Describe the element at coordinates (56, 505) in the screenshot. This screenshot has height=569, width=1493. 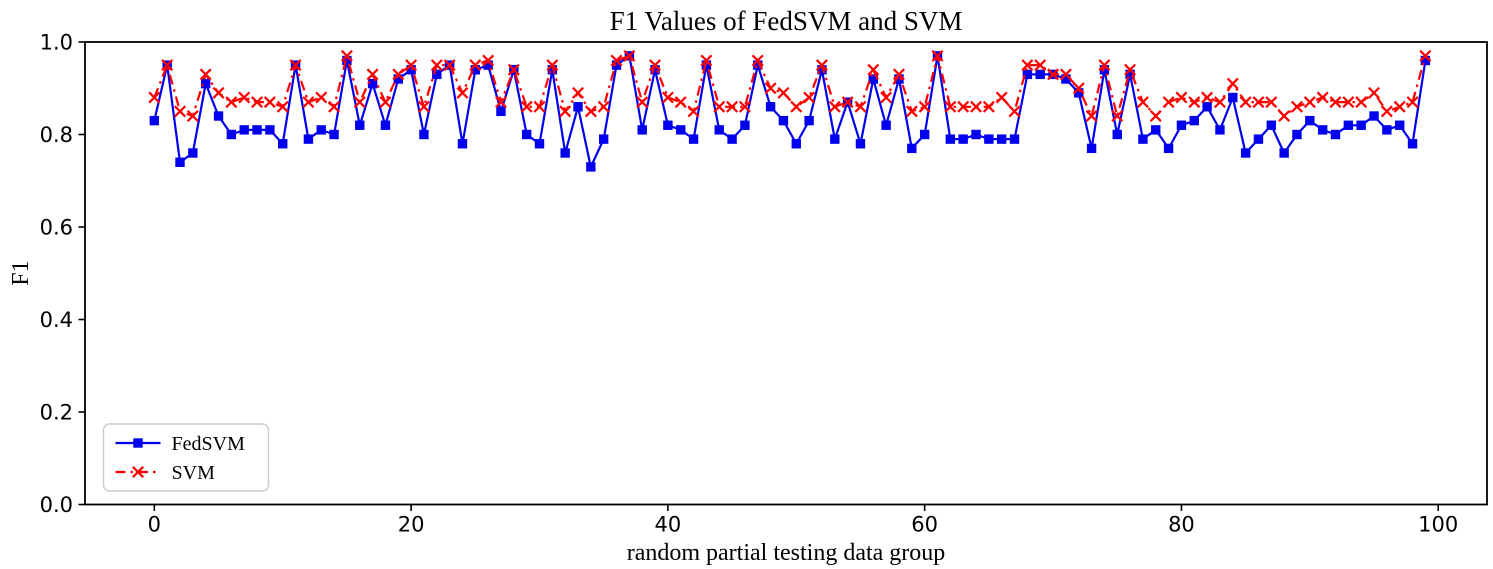
I see `y-tick-label: 0.0` at that location.